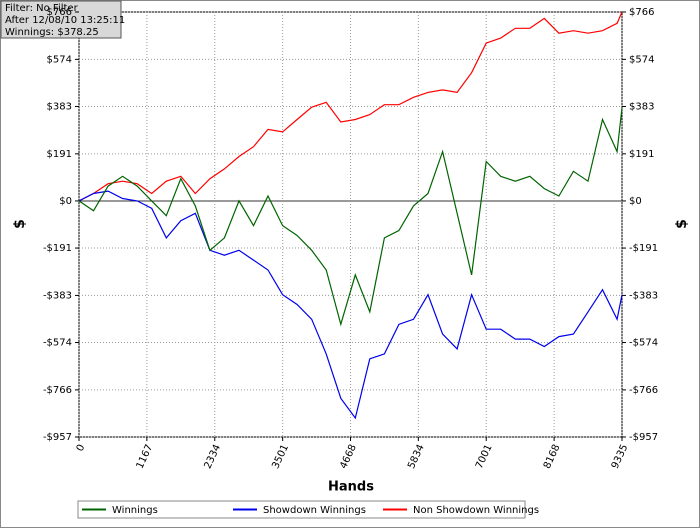 The width and height of the screenshot is (700, 528). What do you see at coordinates (42, 8) in the screenshot?
I see `info-line: Filter: No Filter` at bounding box center [42, 8].